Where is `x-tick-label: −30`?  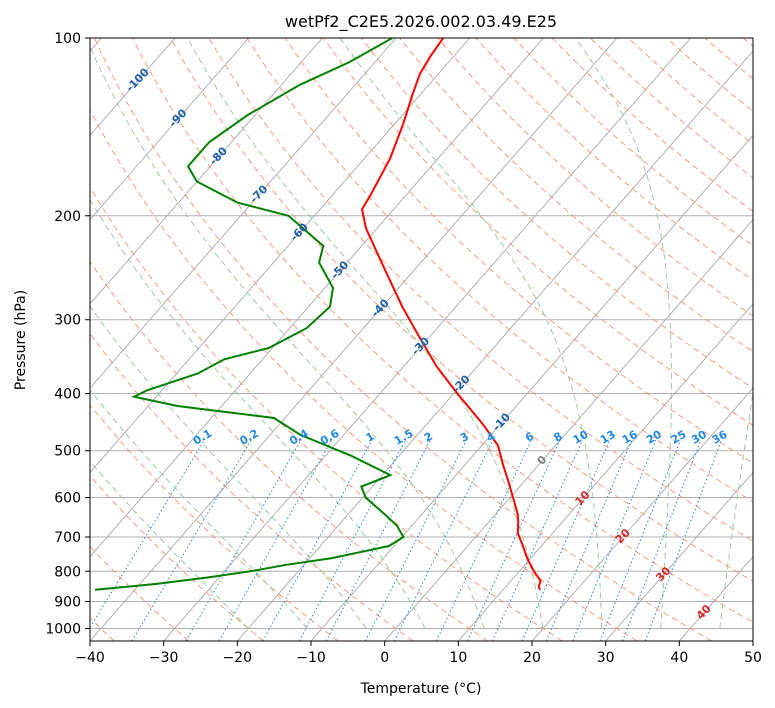 x-tick-label: −30 is located at coordinates (164, 658).